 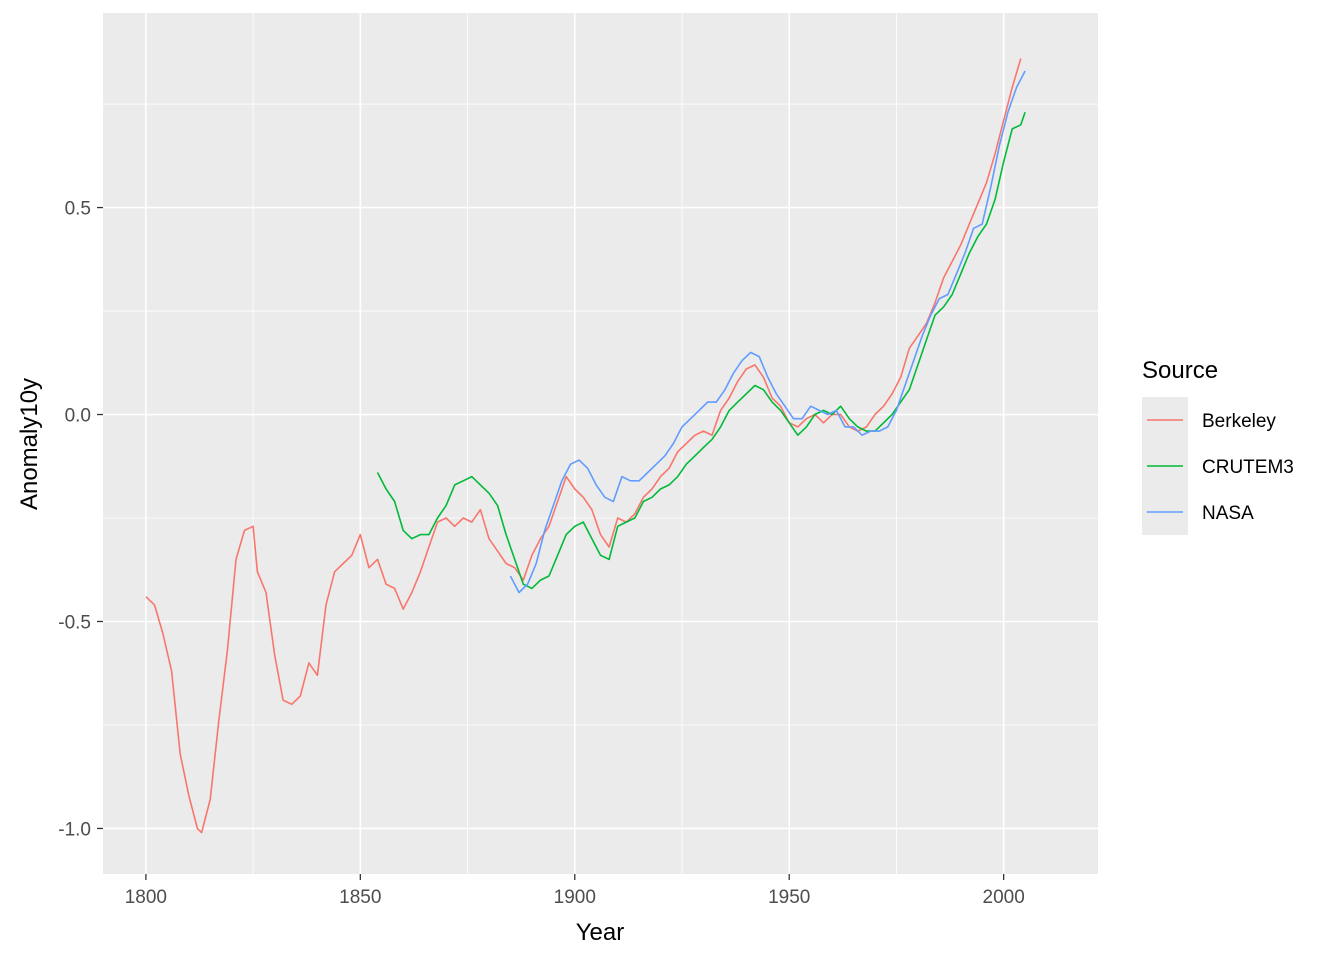 I want to click on x-tick-label: 1950, so click(x=789, y=897).